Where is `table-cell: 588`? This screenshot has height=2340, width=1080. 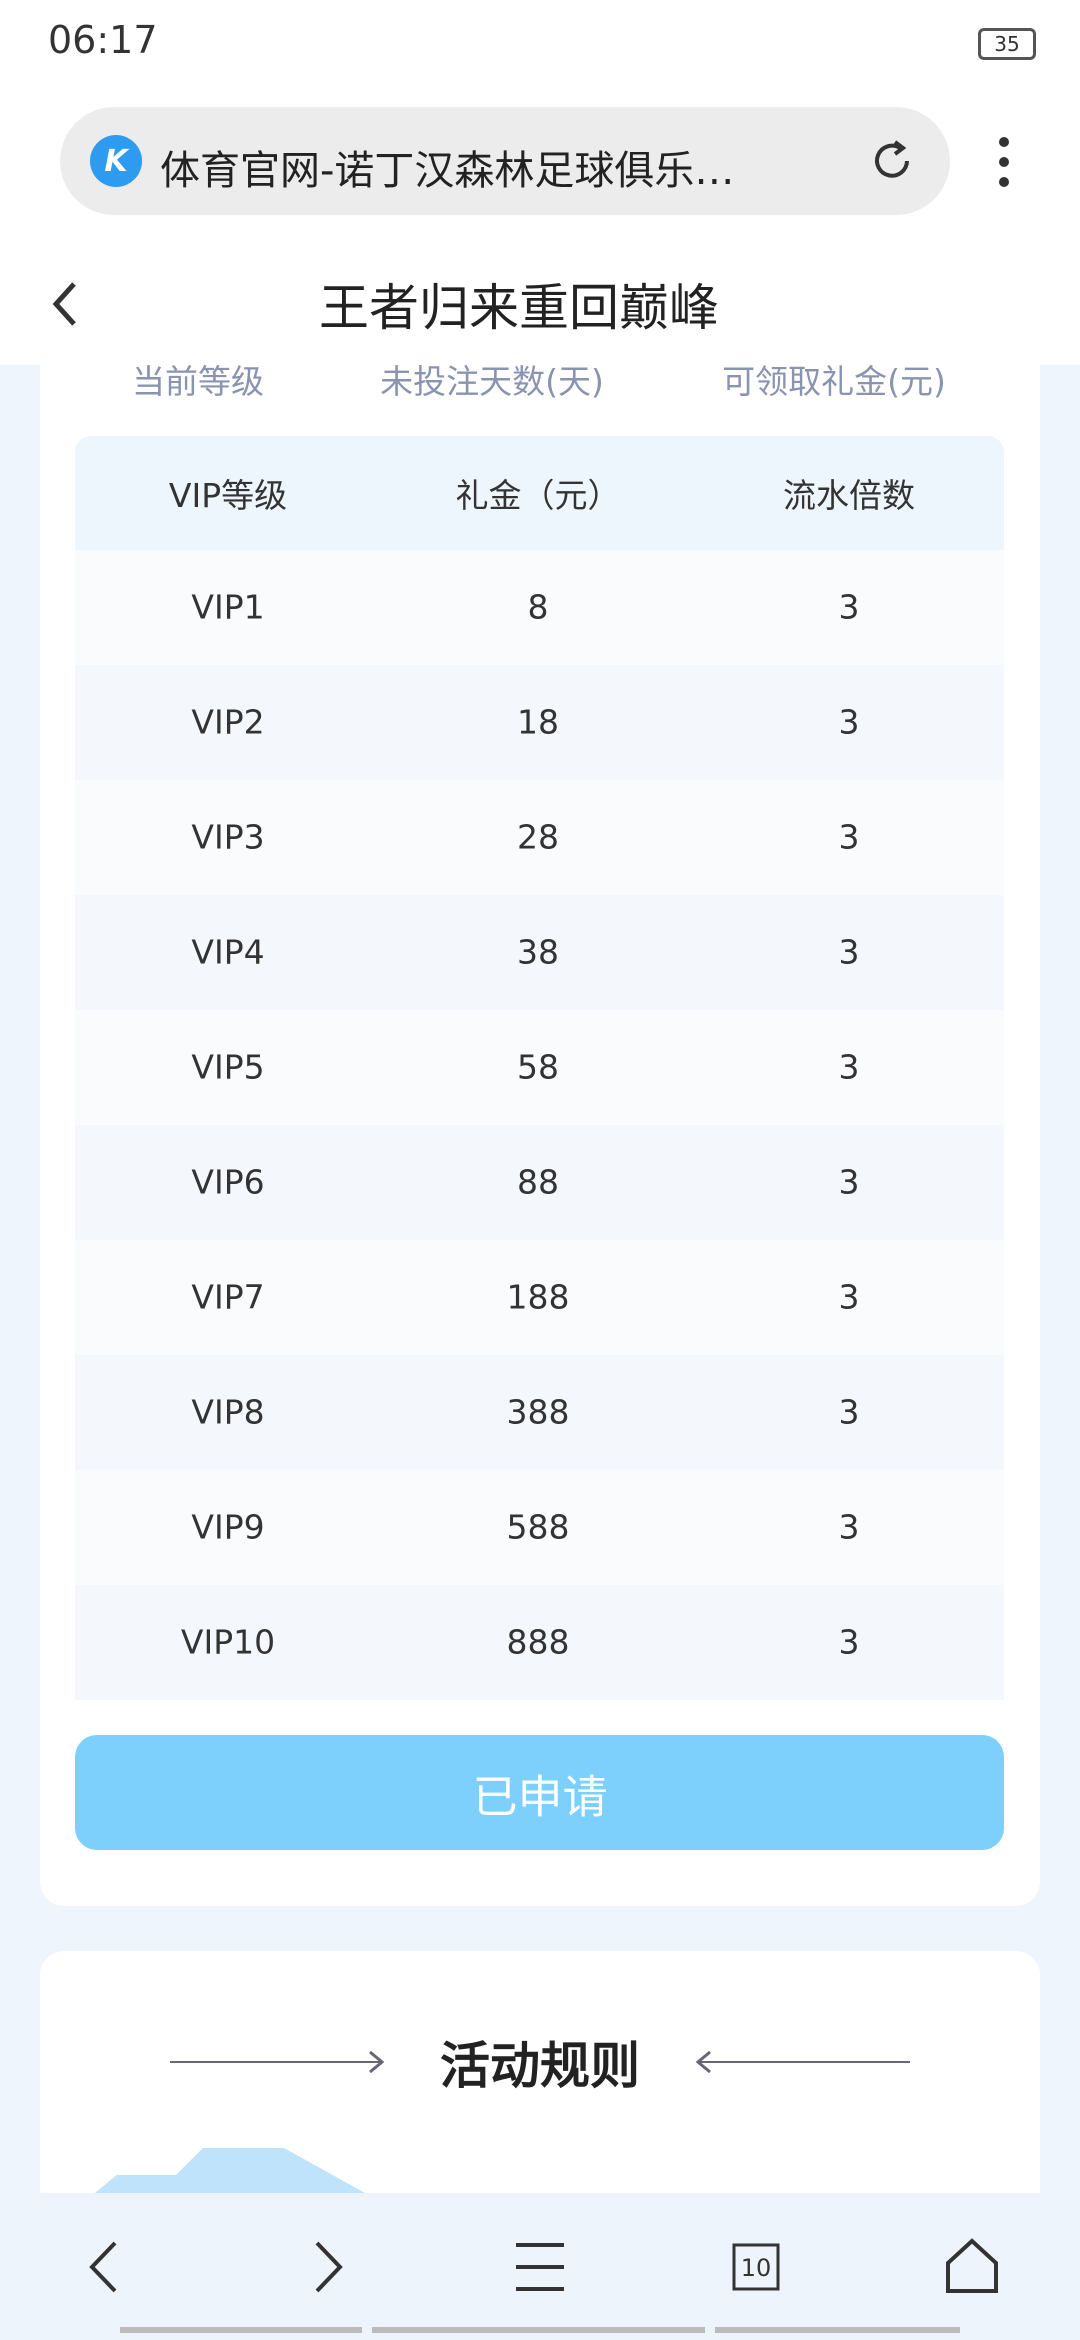 table-cell: 588 is located at coordinates (538, 1527).